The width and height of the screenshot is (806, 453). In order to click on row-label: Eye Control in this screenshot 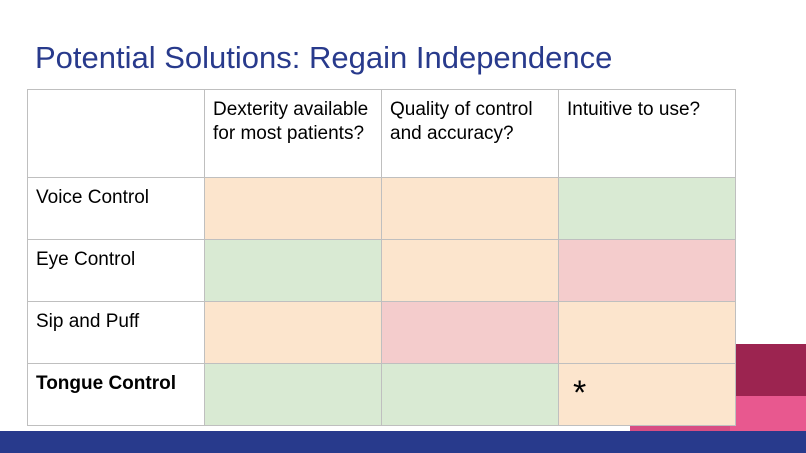, I will do `click(116, 270)`.